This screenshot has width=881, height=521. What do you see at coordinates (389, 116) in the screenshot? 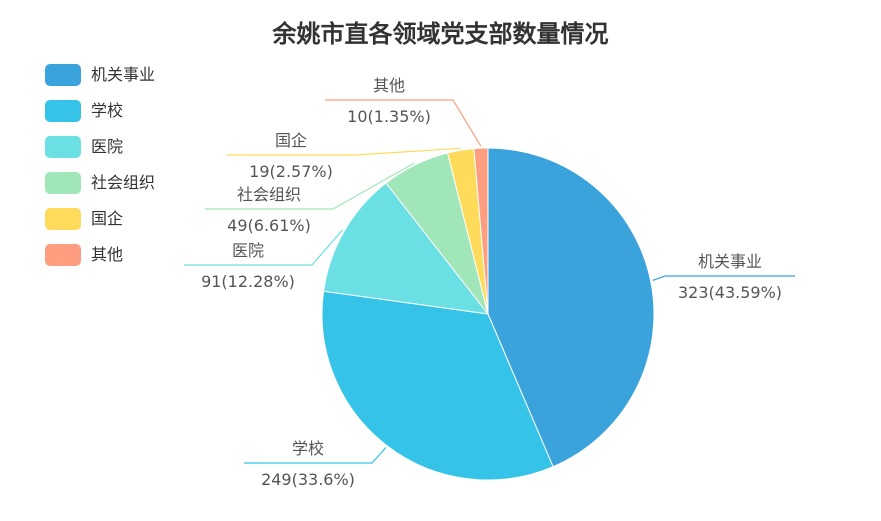
I see `slice-label-value-5: 10(1.35%)` at bounding box center [389, 116].